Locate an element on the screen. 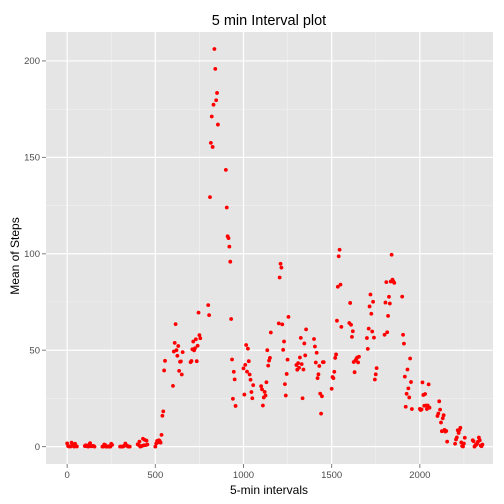 The image size is (504, 504). y-tick-label: 50 is located at coordinates (34, 351).